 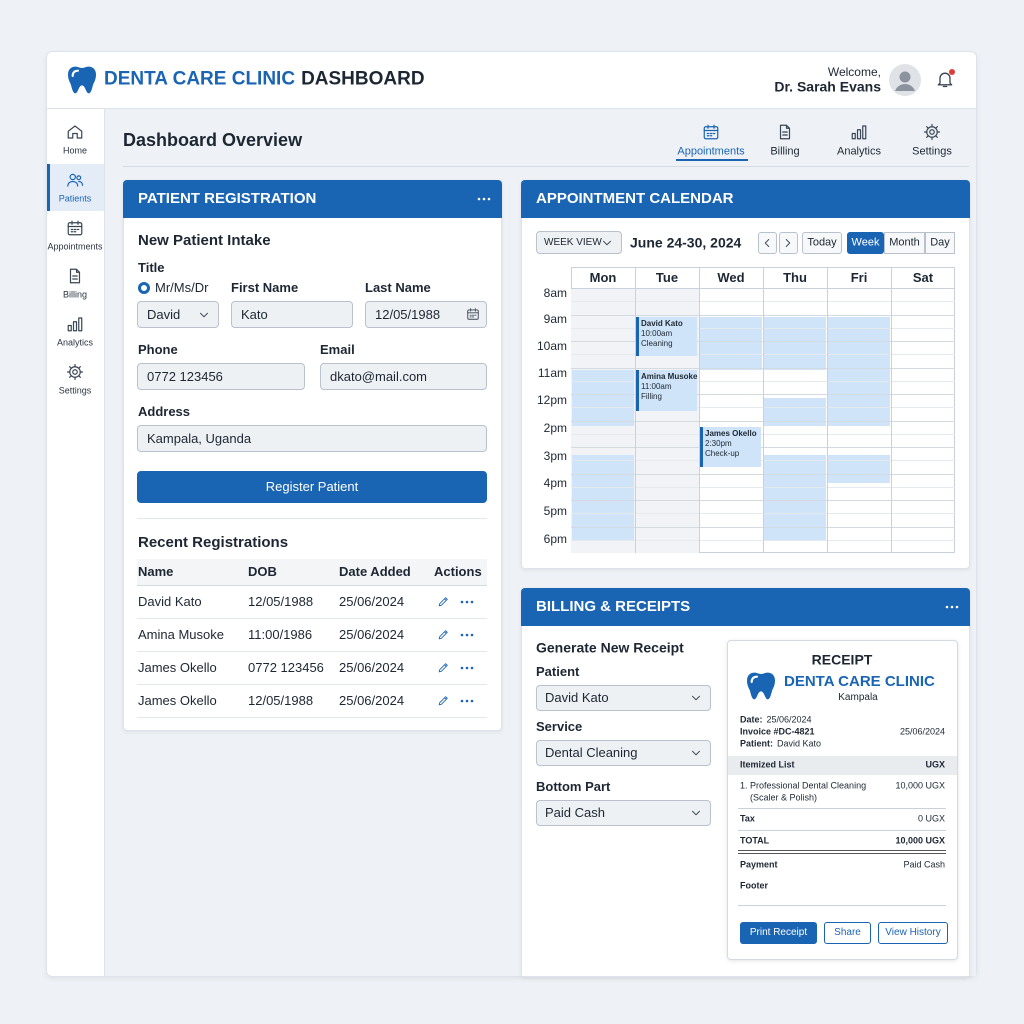 What do you see at coordinates (859, 151) in the screenshot?
I see `tab: Analytics` at bounding box center [859, 151].